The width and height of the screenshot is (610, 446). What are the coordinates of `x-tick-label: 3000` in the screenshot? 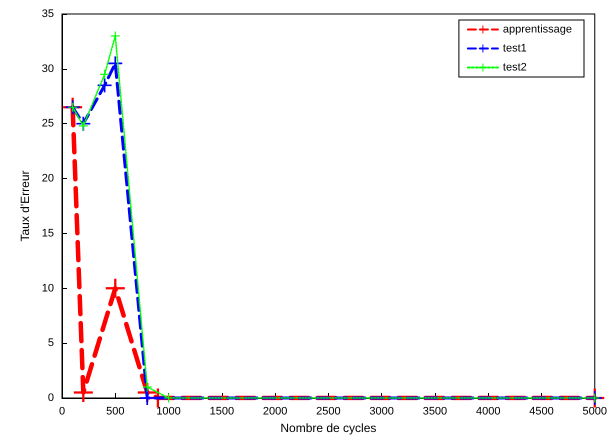 It's located at (381, 412).